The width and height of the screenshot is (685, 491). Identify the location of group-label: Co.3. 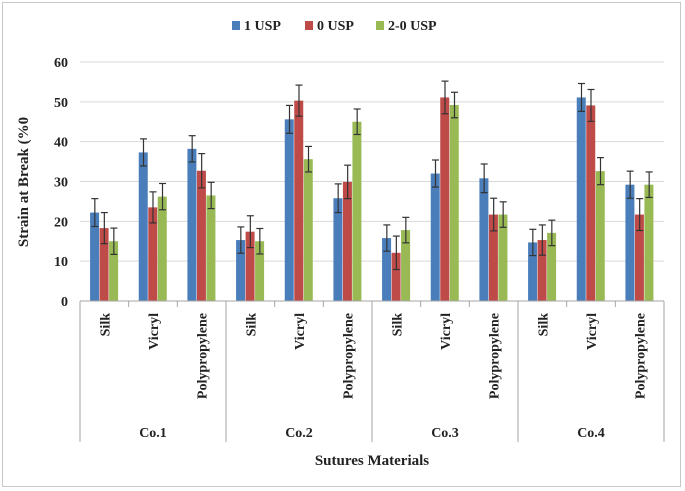
(445, 433).